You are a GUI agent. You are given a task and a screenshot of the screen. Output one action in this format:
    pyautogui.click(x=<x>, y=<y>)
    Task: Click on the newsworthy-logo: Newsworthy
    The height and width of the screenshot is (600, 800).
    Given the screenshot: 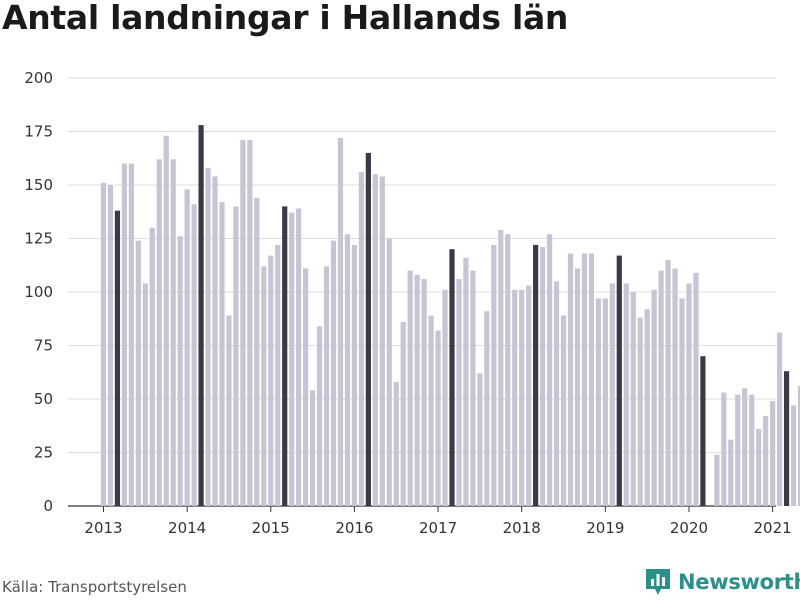 What is the action you would take?
    pyautogui.click(x=722, y=582)
    